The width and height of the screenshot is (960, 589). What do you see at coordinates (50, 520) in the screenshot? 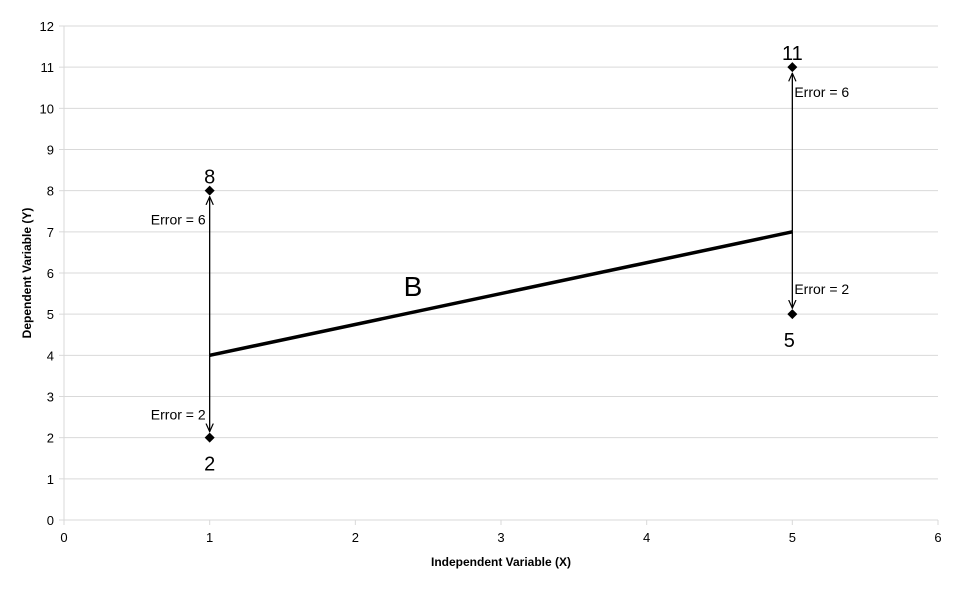
I see `y-tick-label: 0` at bounding box center [50, 520].